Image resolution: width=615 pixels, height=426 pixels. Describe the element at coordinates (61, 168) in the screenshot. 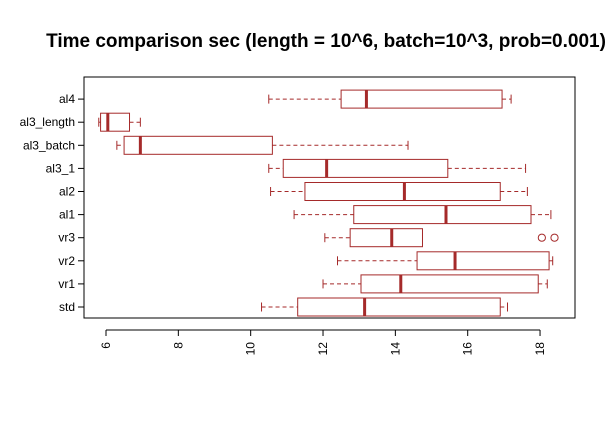

I see `y-tick-label-al3_1: al3_1` at that location.